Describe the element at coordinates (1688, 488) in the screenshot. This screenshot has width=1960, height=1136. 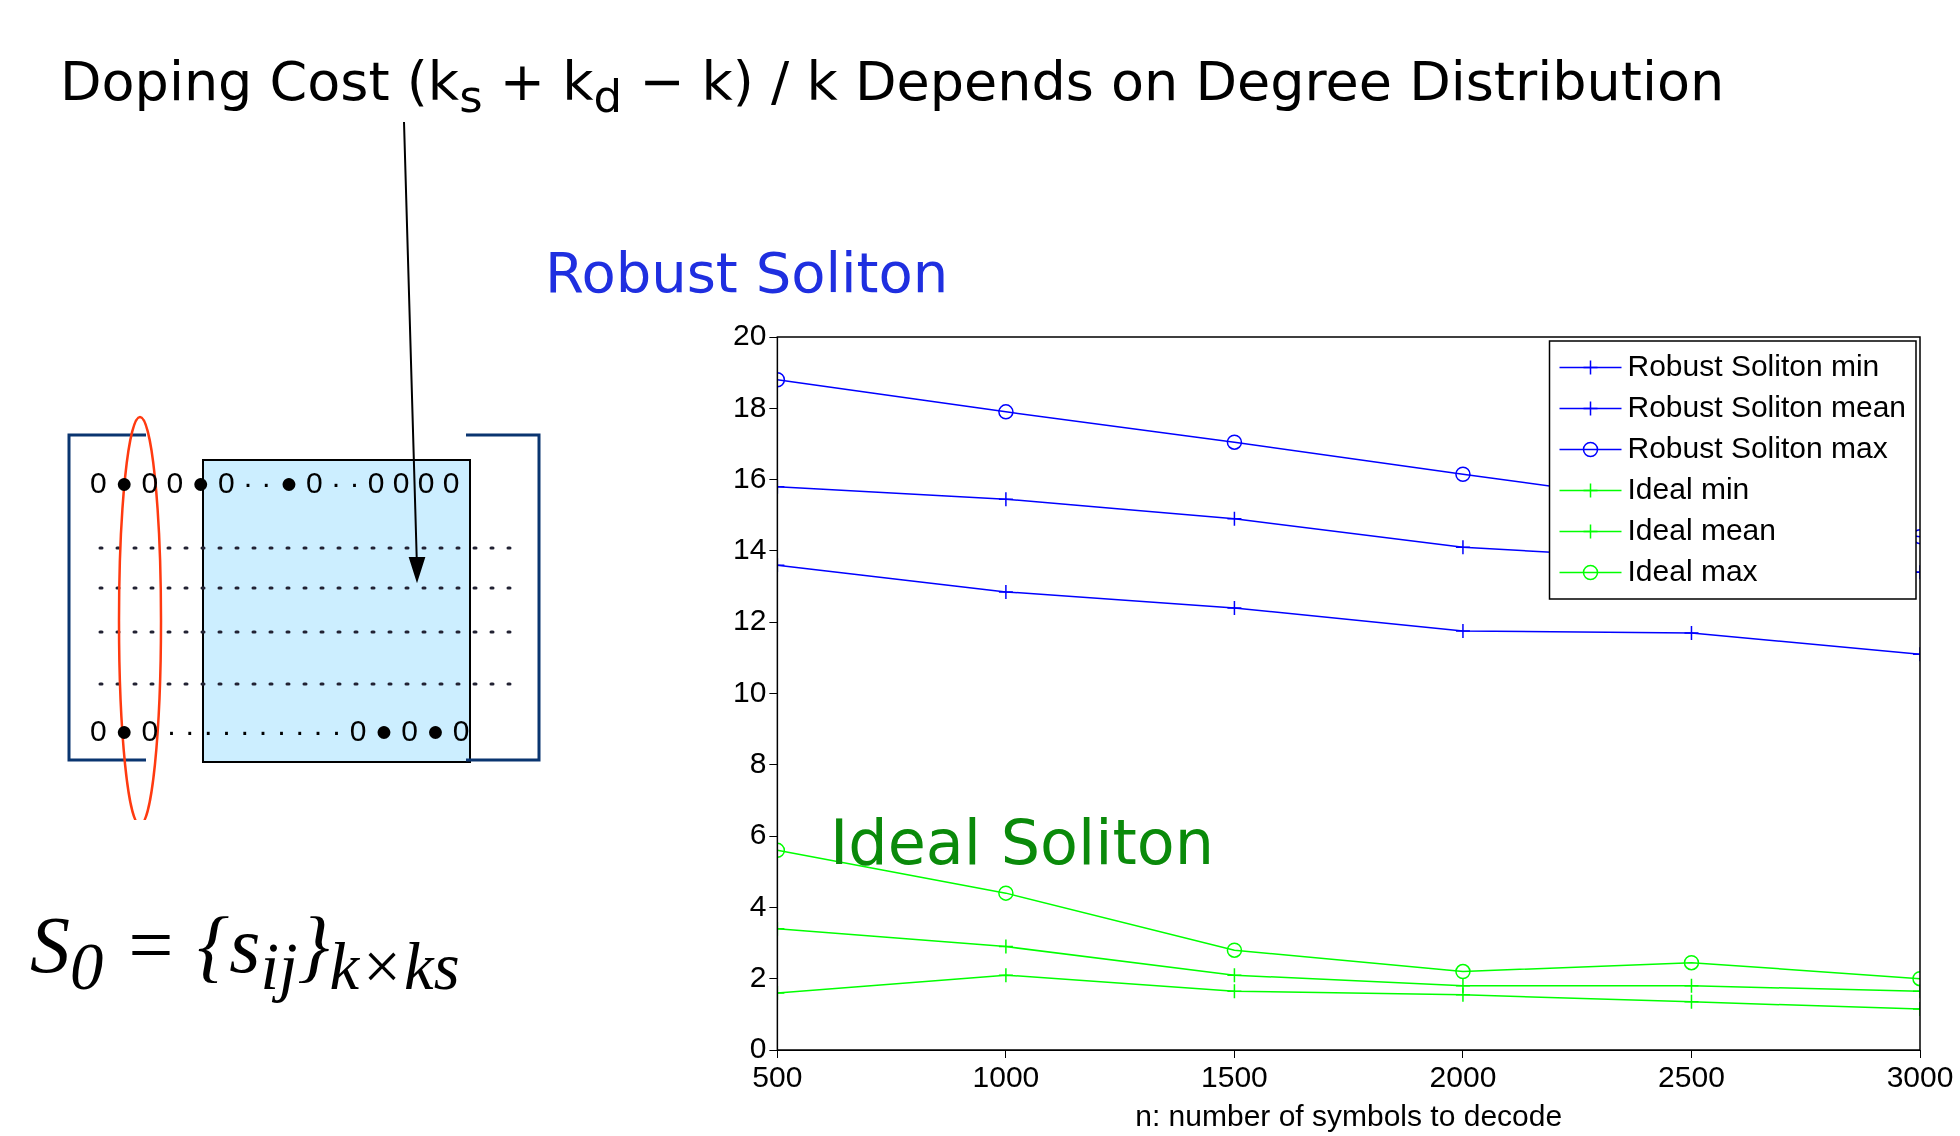
I see `legend-label: Ideal min` at that location.